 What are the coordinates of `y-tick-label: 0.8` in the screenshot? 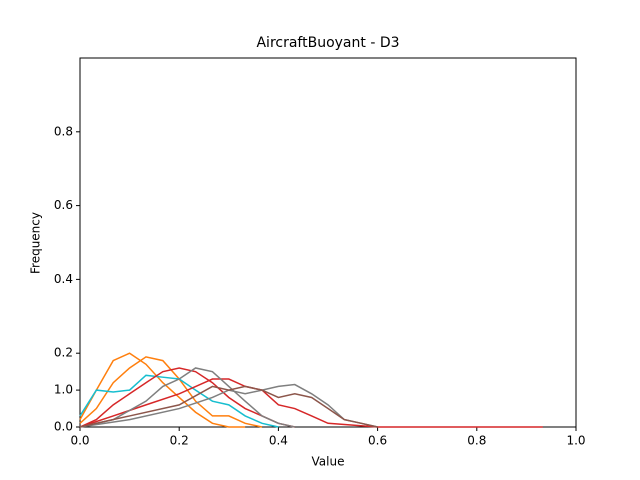 It's located at (63, 131).